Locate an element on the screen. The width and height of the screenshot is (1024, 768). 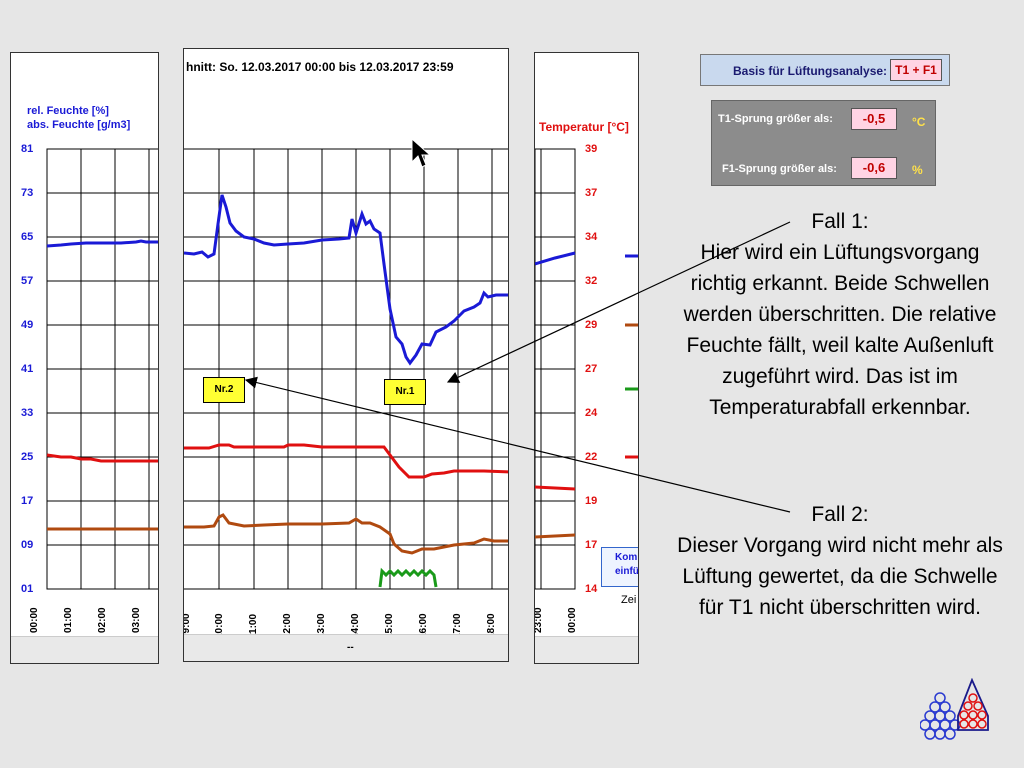
footer-text: -- is located at coordinates (350, 647).